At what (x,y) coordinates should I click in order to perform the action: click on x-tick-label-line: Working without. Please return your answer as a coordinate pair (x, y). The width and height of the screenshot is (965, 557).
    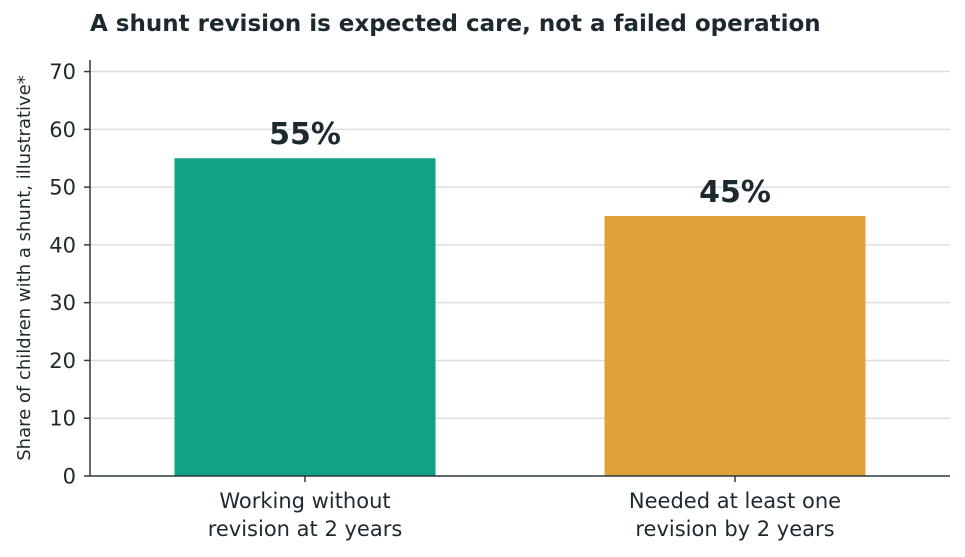
    Looking at the image, I should click on (304, 501).